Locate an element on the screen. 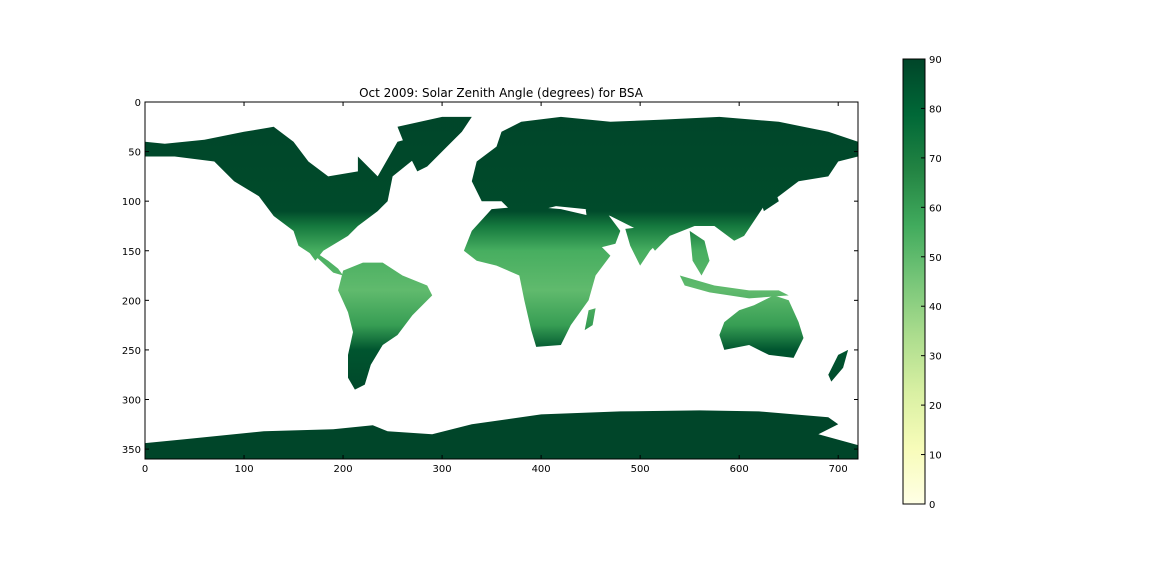  land-africa is located at coordinates (537, 276).